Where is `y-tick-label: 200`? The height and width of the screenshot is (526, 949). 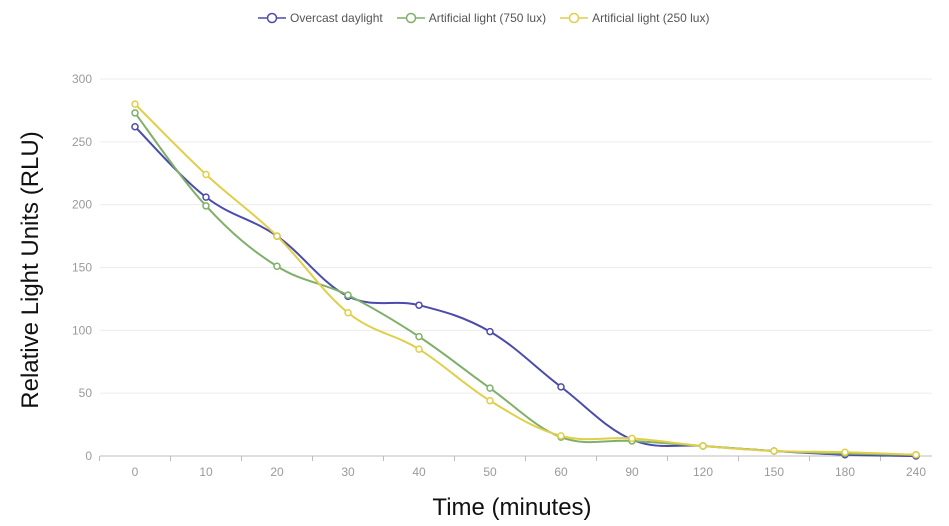 y-tick-label: 200 is located at coordinates (82, 205).